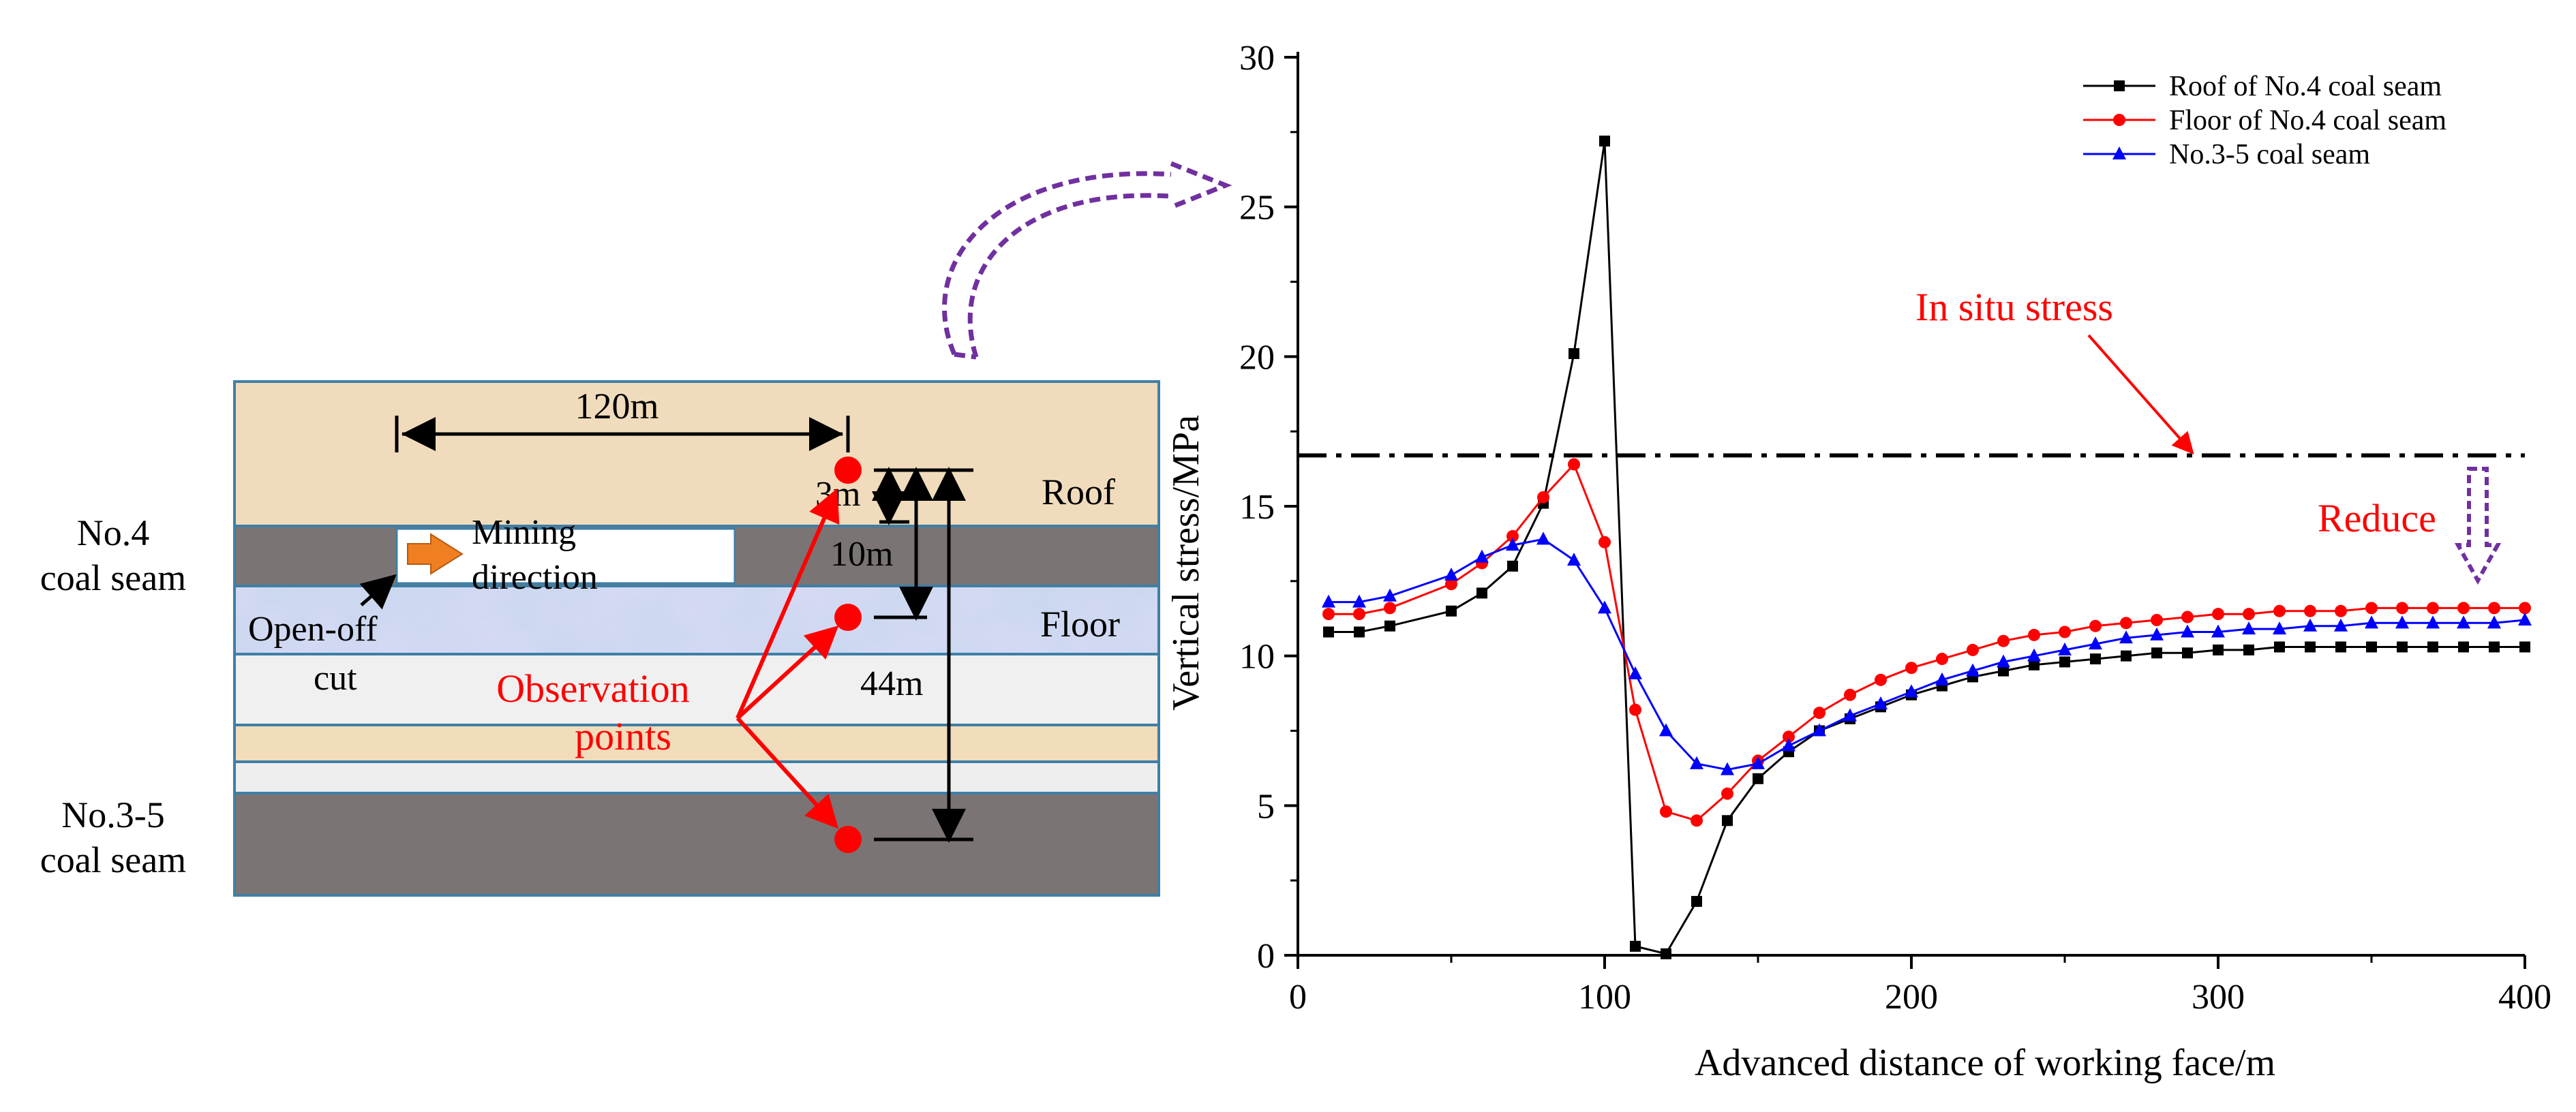  Describe the element at coordinates (113, 859) in the screenshot. I see `no35-seam-label-2: coal seam` at that location.